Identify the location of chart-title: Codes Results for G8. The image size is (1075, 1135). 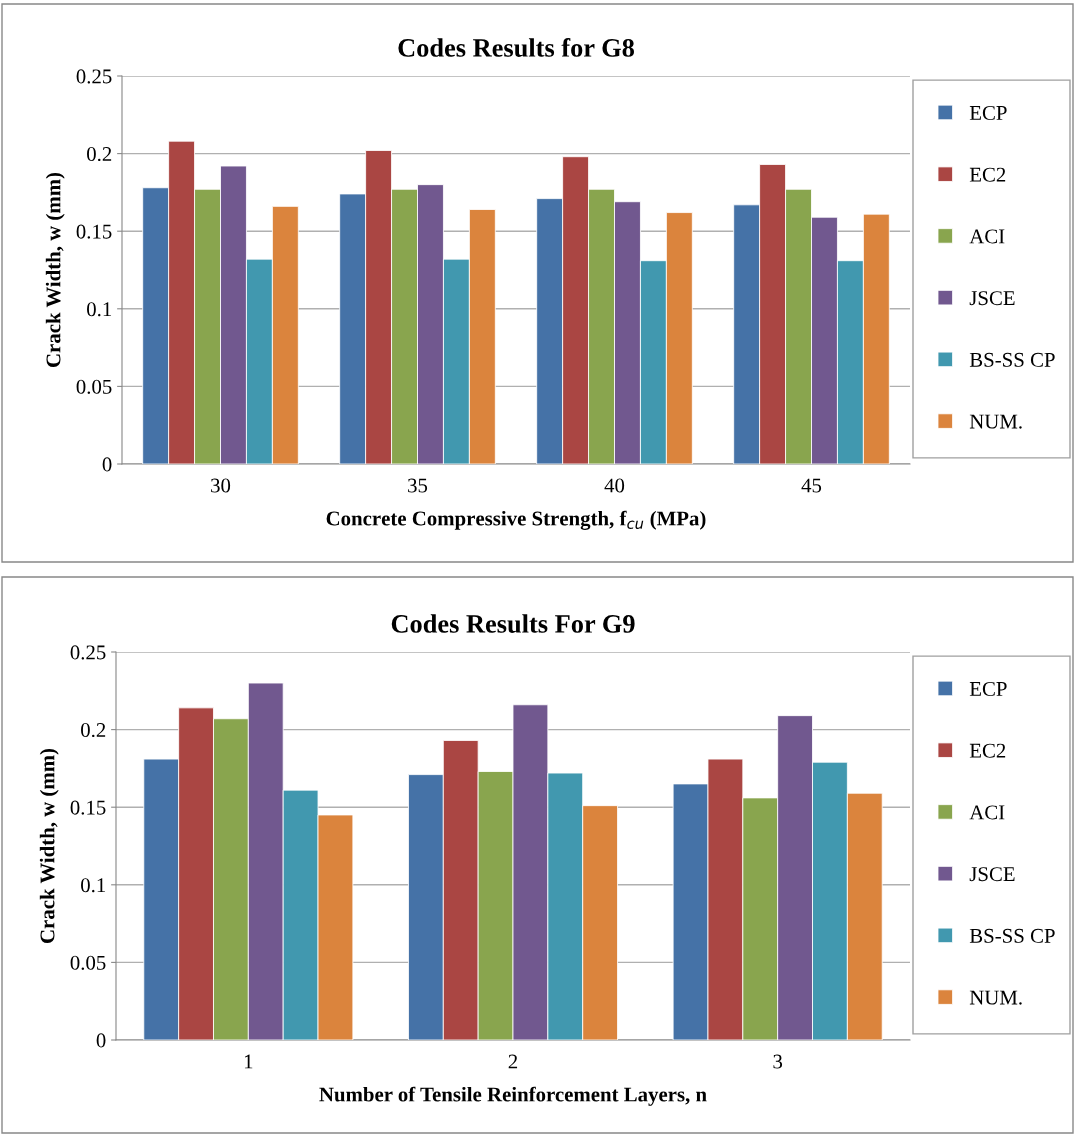
(516, 47).